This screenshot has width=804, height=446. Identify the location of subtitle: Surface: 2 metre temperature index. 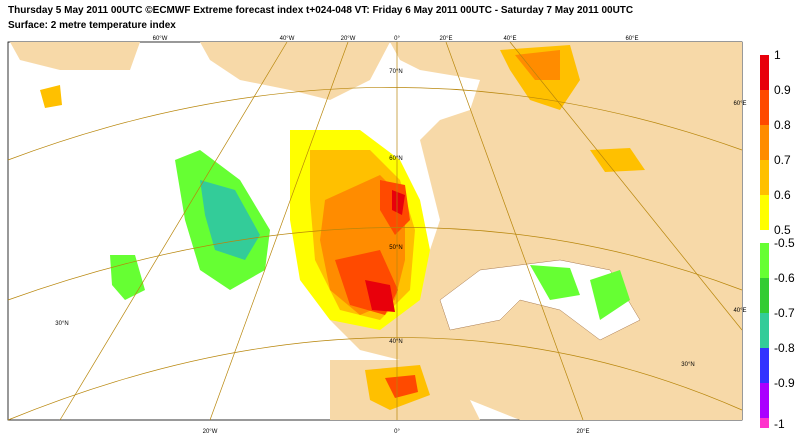
(92, 25).